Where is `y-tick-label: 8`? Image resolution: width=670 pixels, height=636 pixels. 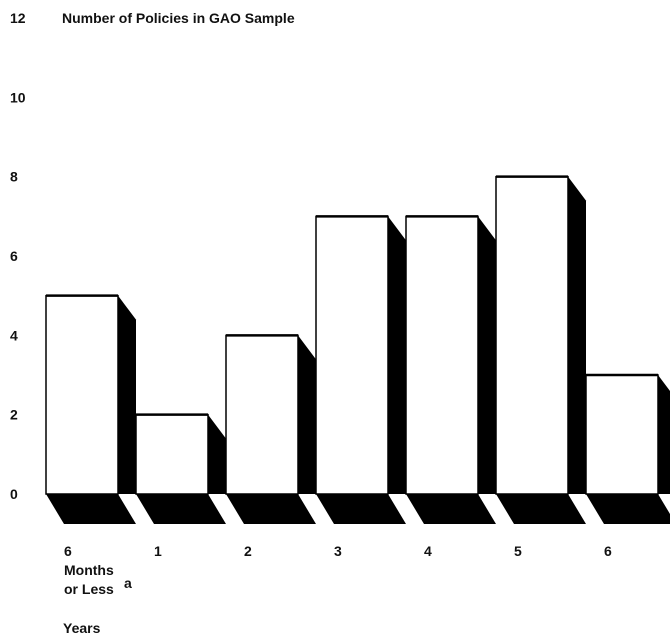 y-tick-label: 8 is located at coordinates (14, 177).